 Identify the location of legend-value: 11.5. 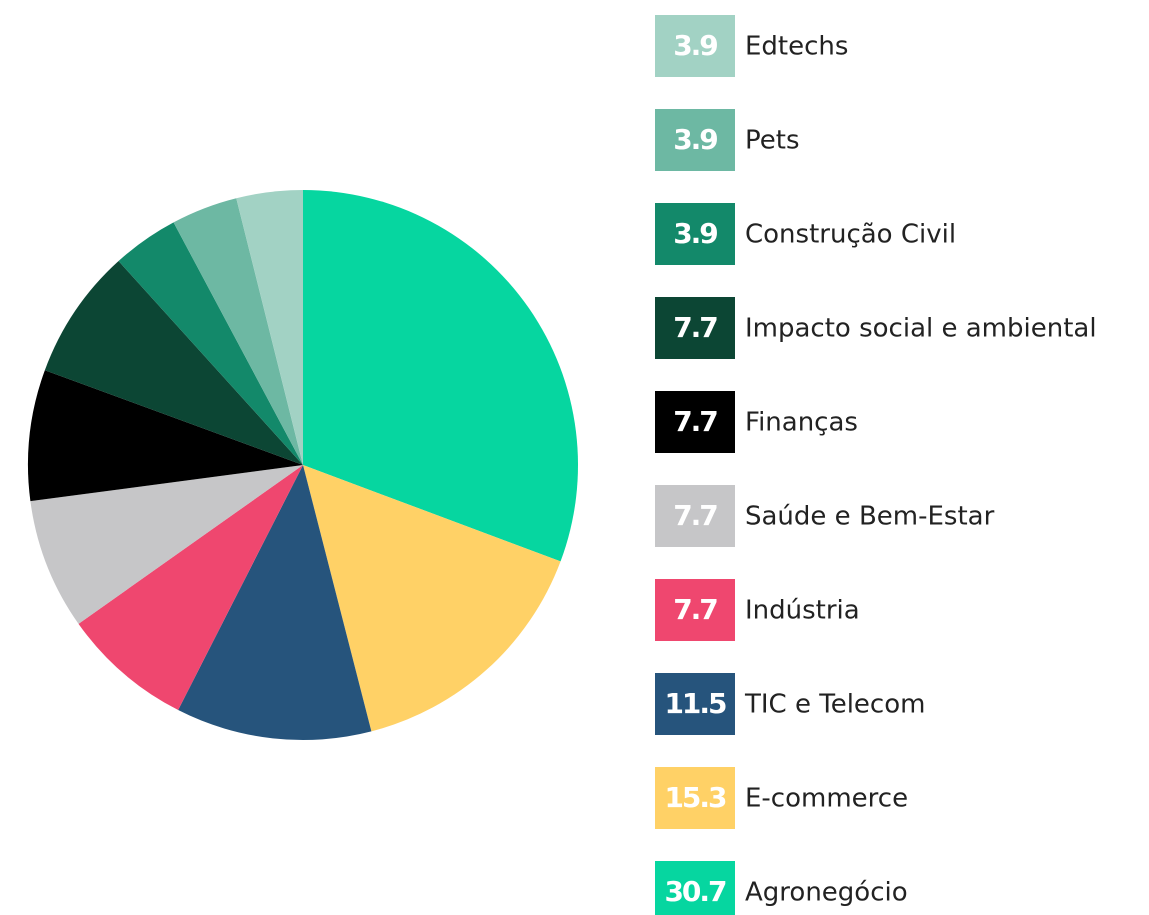
(695, 703).